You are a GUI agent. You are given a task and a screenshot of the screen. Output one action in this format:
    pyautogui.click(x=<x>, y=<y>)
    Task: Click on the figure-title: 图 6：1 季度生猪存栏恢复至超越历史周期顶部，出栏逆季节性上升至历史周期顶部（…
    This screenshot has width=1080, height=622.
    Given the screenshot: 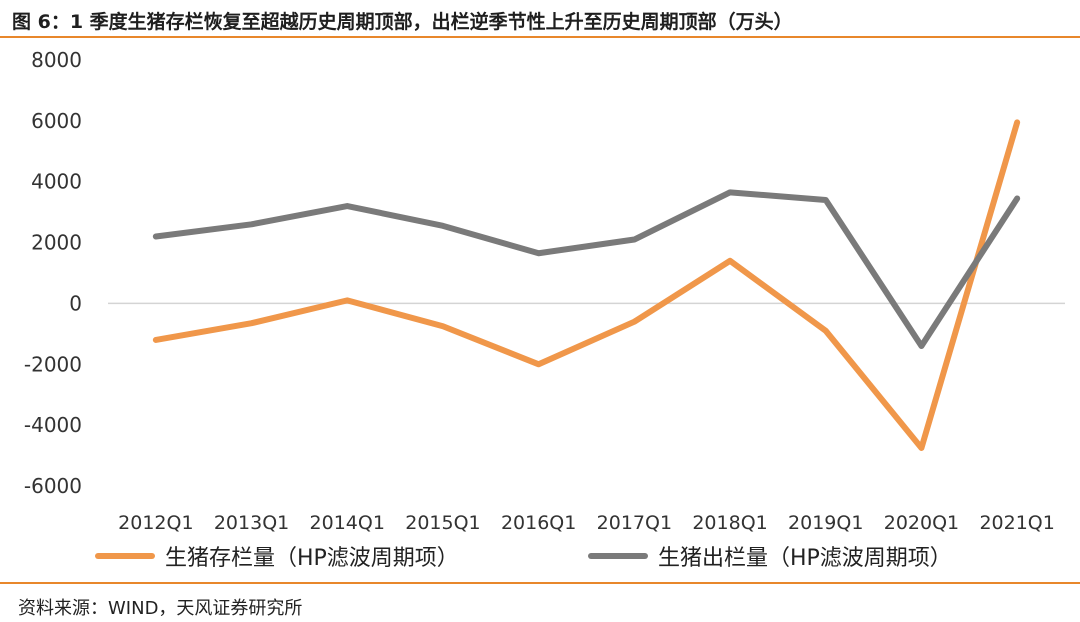 What is the action you would take?
    pyautogui.click(x=402, y=22)
    